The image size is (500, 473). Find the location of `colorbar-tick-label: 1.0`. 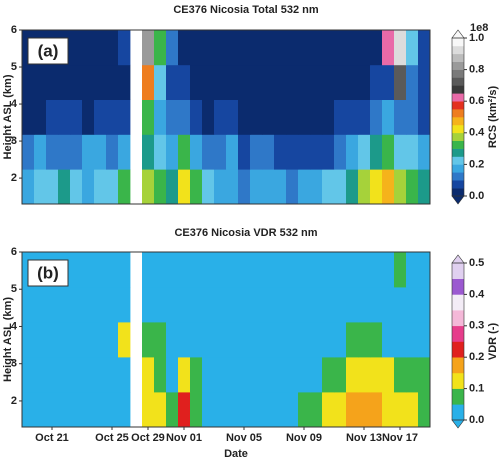

colorbar-tick-label: 1.0 is located at coordinates (476, 38).